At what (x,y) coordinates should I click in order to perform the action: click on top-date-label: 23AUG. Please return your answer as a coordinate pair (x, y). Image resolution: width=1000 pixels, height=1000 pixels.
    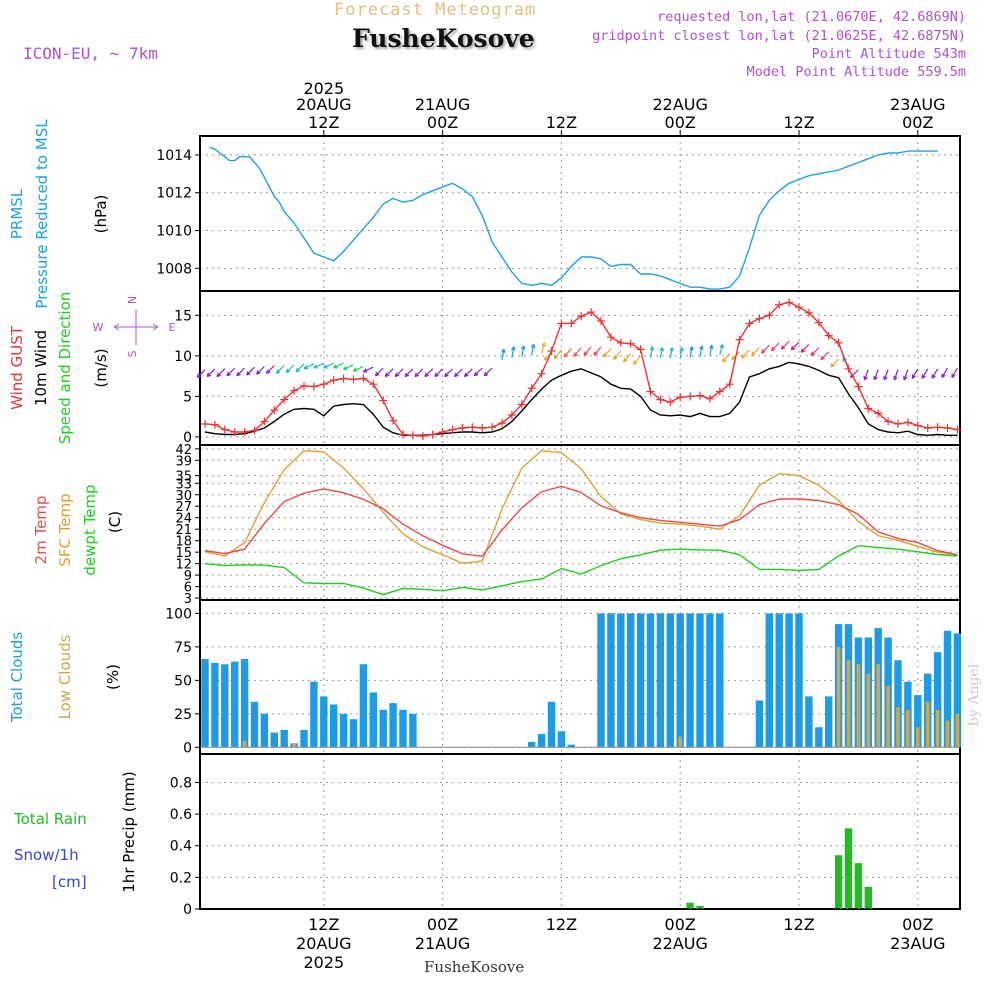
    Looking at the image, I should click on (917, 104).